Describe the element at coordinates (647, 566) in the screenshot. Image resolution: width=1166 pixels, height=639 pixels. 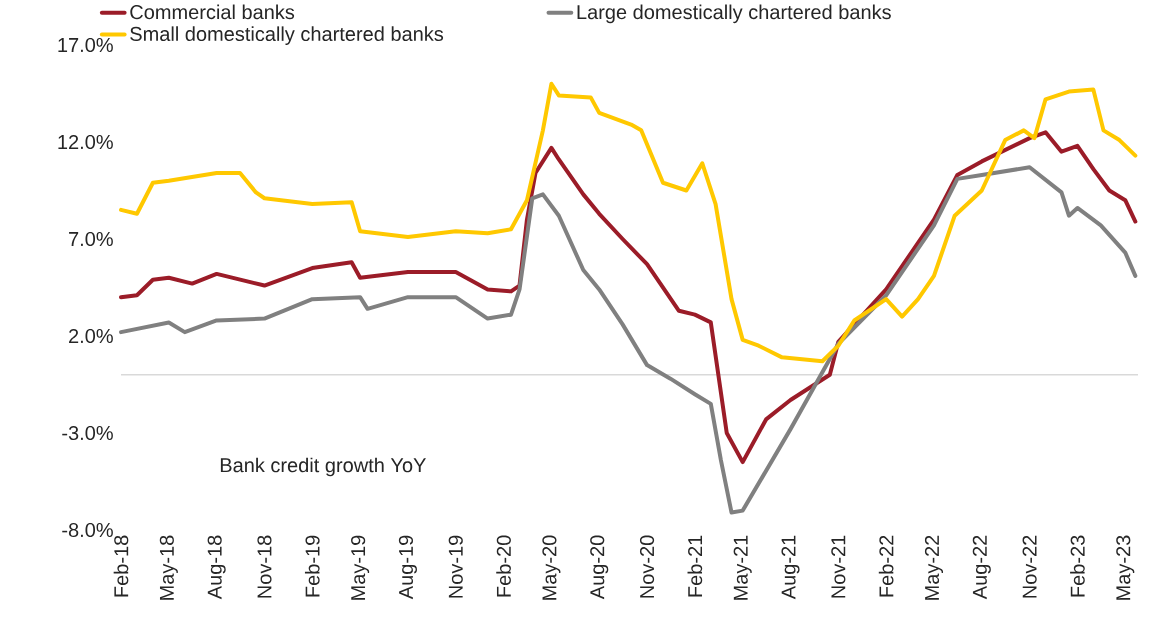
I see `x-tick-label: Nov-20` at that location.